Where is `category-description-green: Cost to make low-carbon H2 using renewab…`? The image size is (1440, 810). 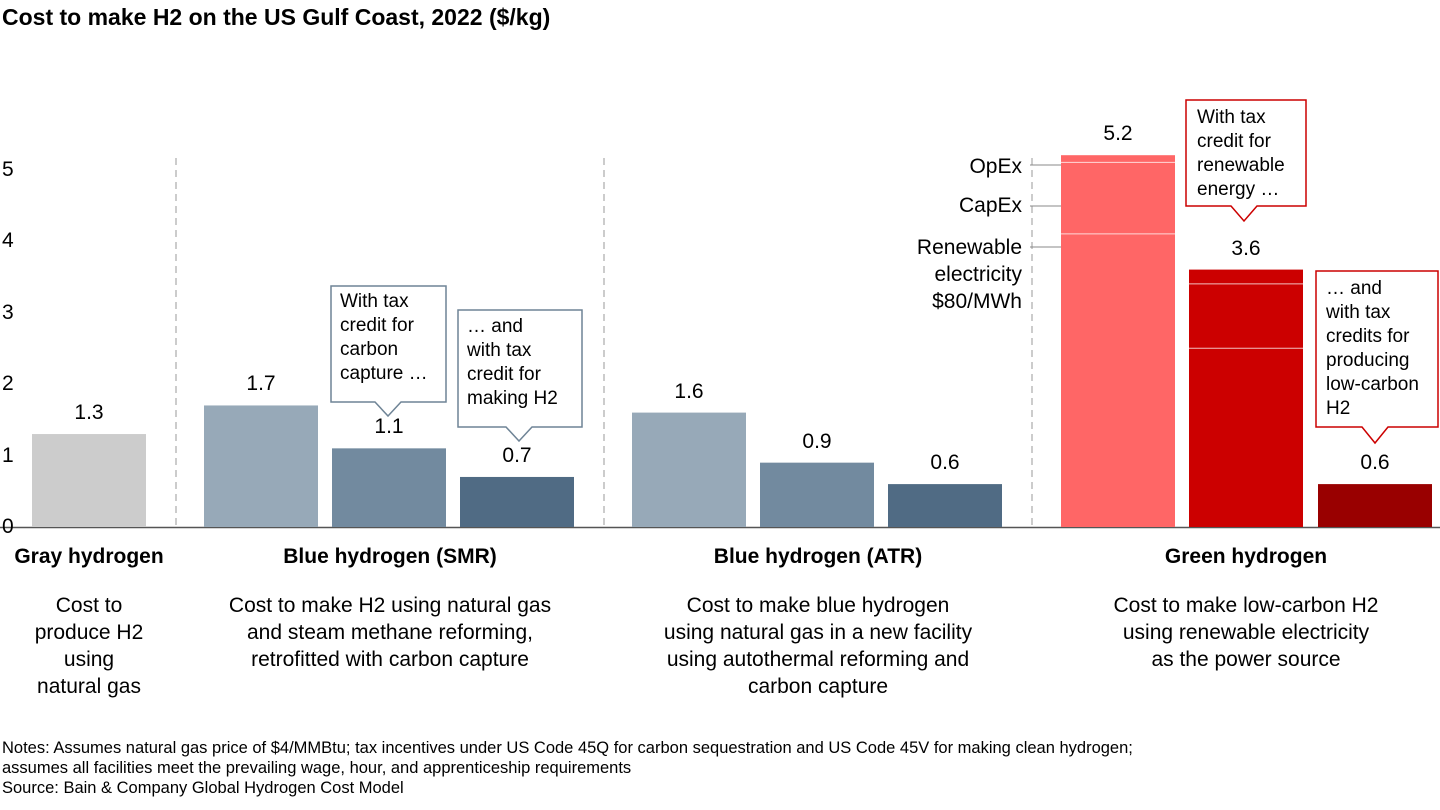 category-description-green: Cost to make low-carbon H2 using renewab… is located at coordinates (1246, 632).